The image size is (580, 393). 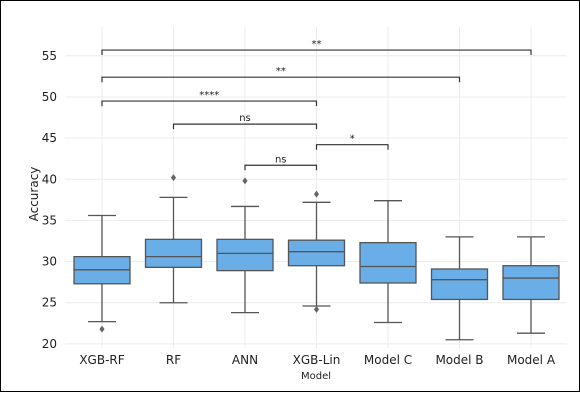 What do you see at coordinates (101, 360) in the screenshot?
I see `x-tick-label: XGB-RF` at bounding box center [101, 360].